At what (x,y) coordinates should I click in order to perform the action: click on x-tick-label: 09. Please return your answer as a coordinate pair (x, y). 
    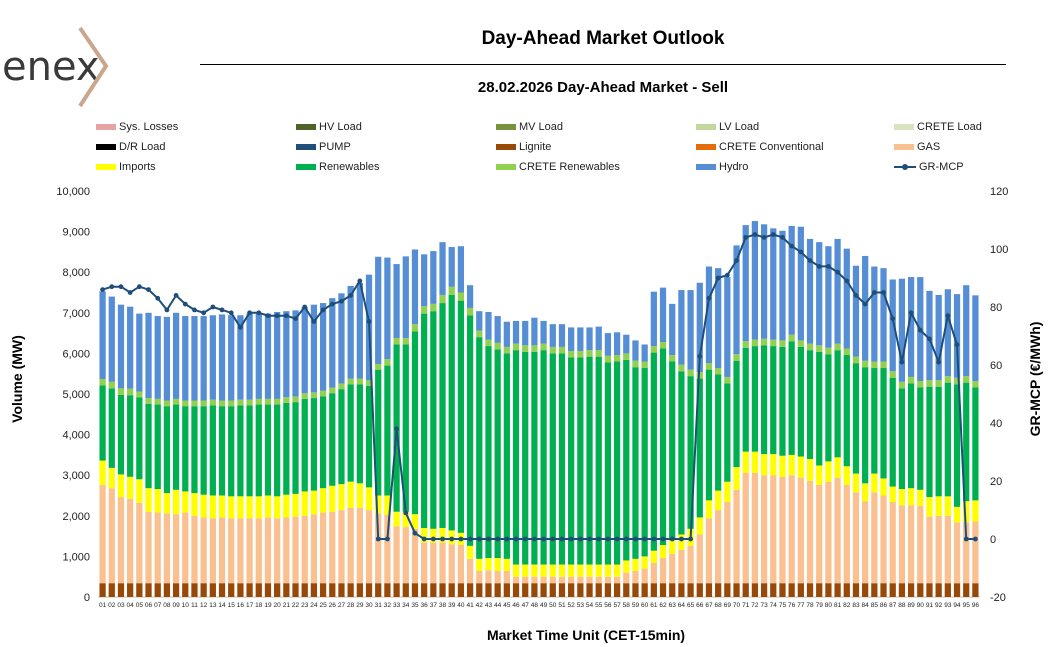
    Looking at the image, I should click on (176, 605).